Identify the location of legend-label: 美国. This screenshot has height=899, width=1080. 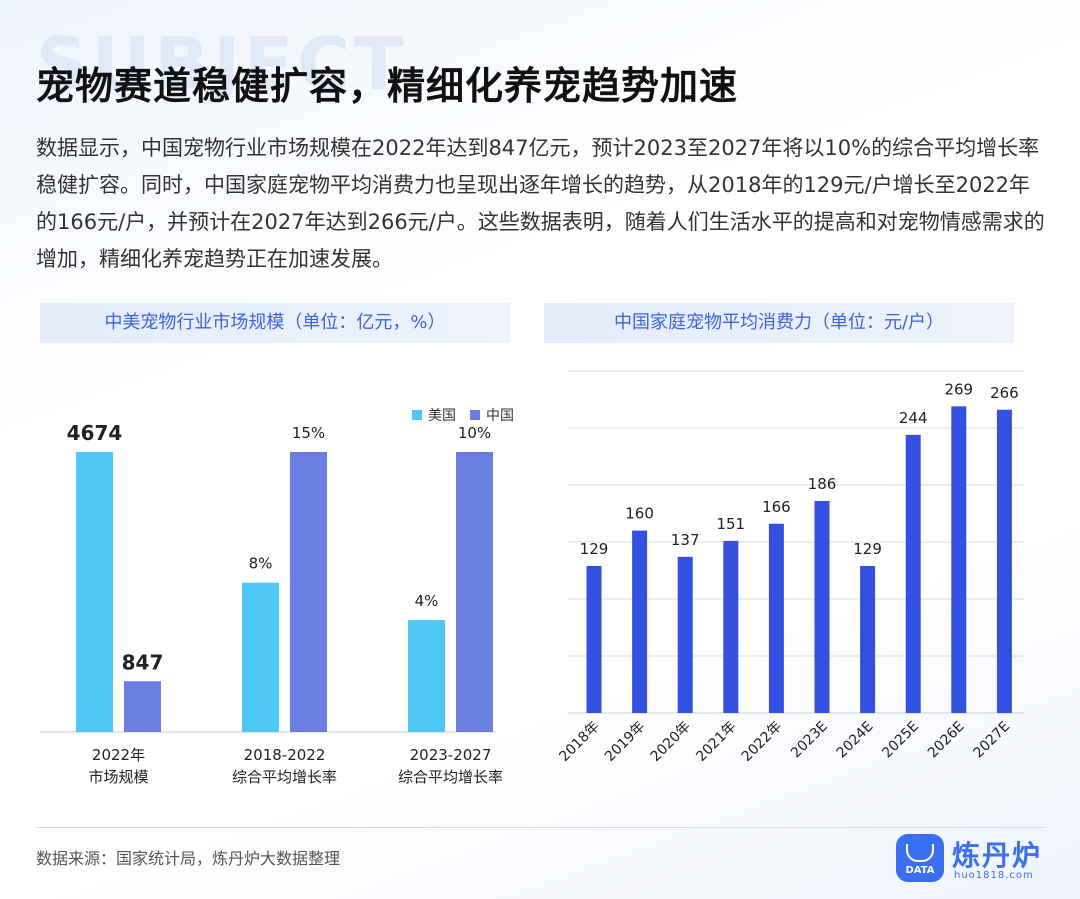
(442, 416).